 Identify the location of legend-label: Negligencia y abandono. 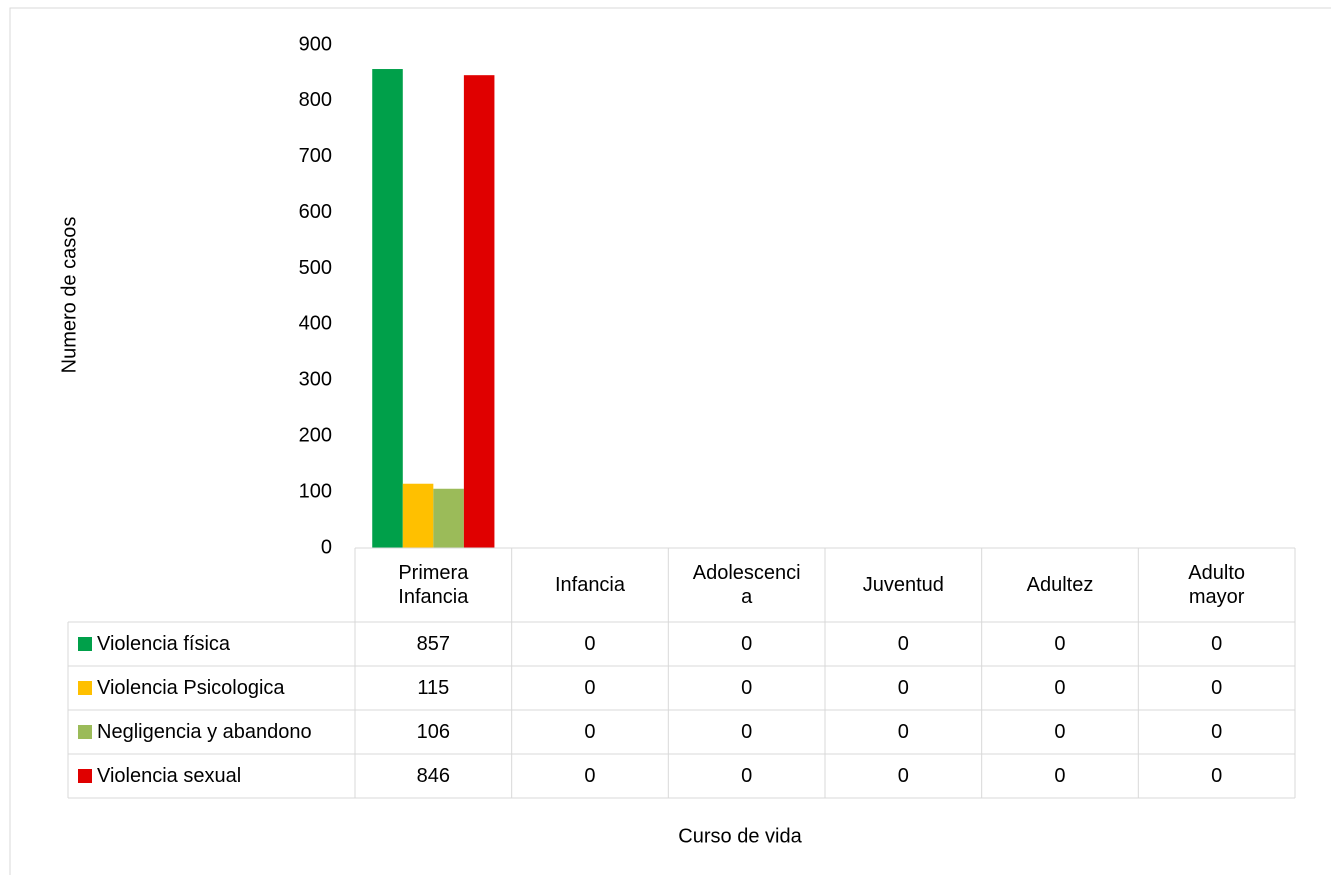
(204, 732).